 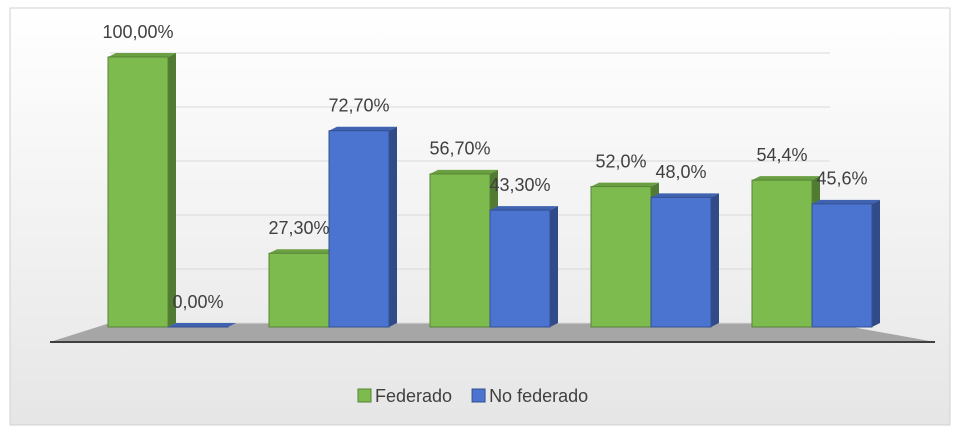 I want to click on legend-label: Federado, so click(x=413, y=396).